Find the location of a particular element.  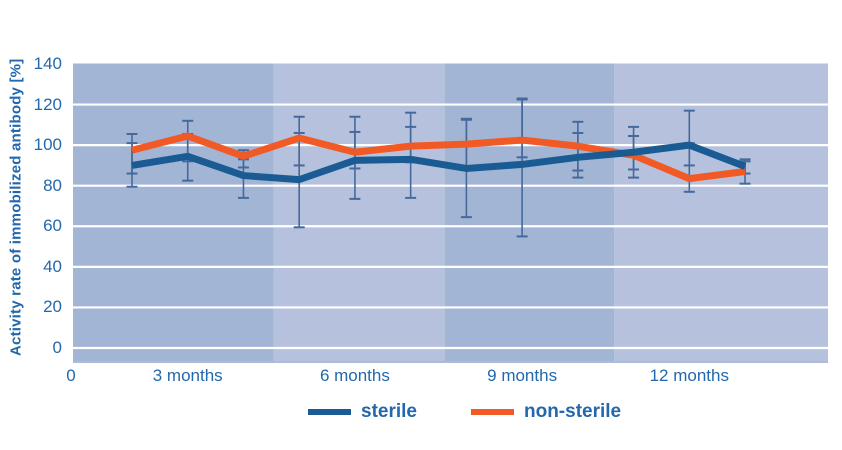

x-tick-label: 9 months is located at coordinates (522, 375).